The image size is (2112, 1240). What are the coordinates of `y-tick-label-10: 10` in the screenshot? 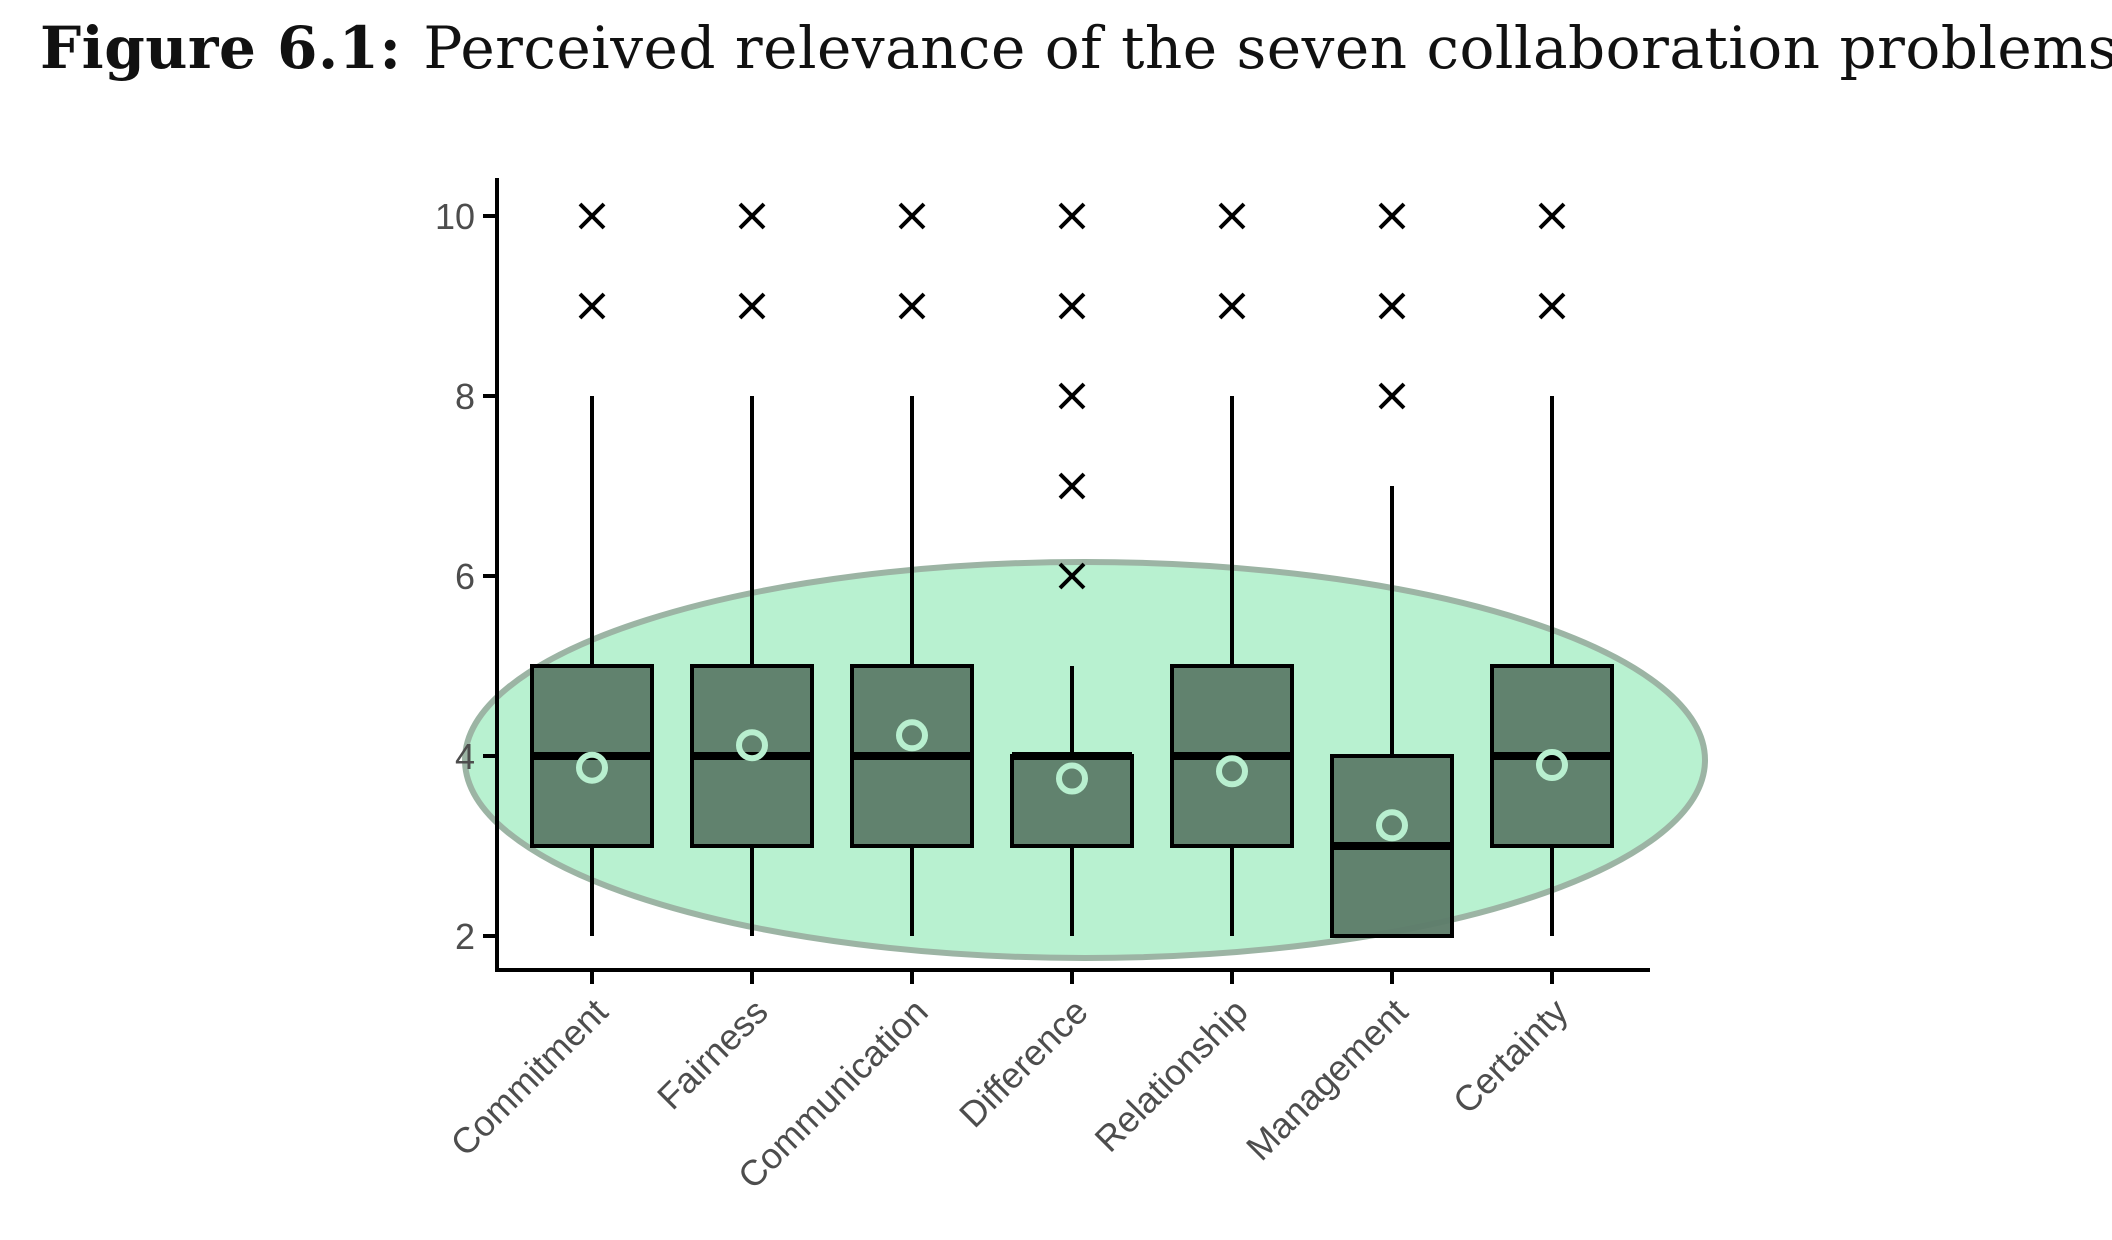 It's located at (455, 216).